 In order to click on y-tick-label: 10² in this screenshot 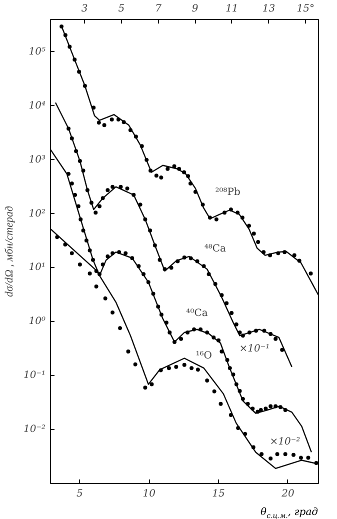, I will do `click(37, 214)`.